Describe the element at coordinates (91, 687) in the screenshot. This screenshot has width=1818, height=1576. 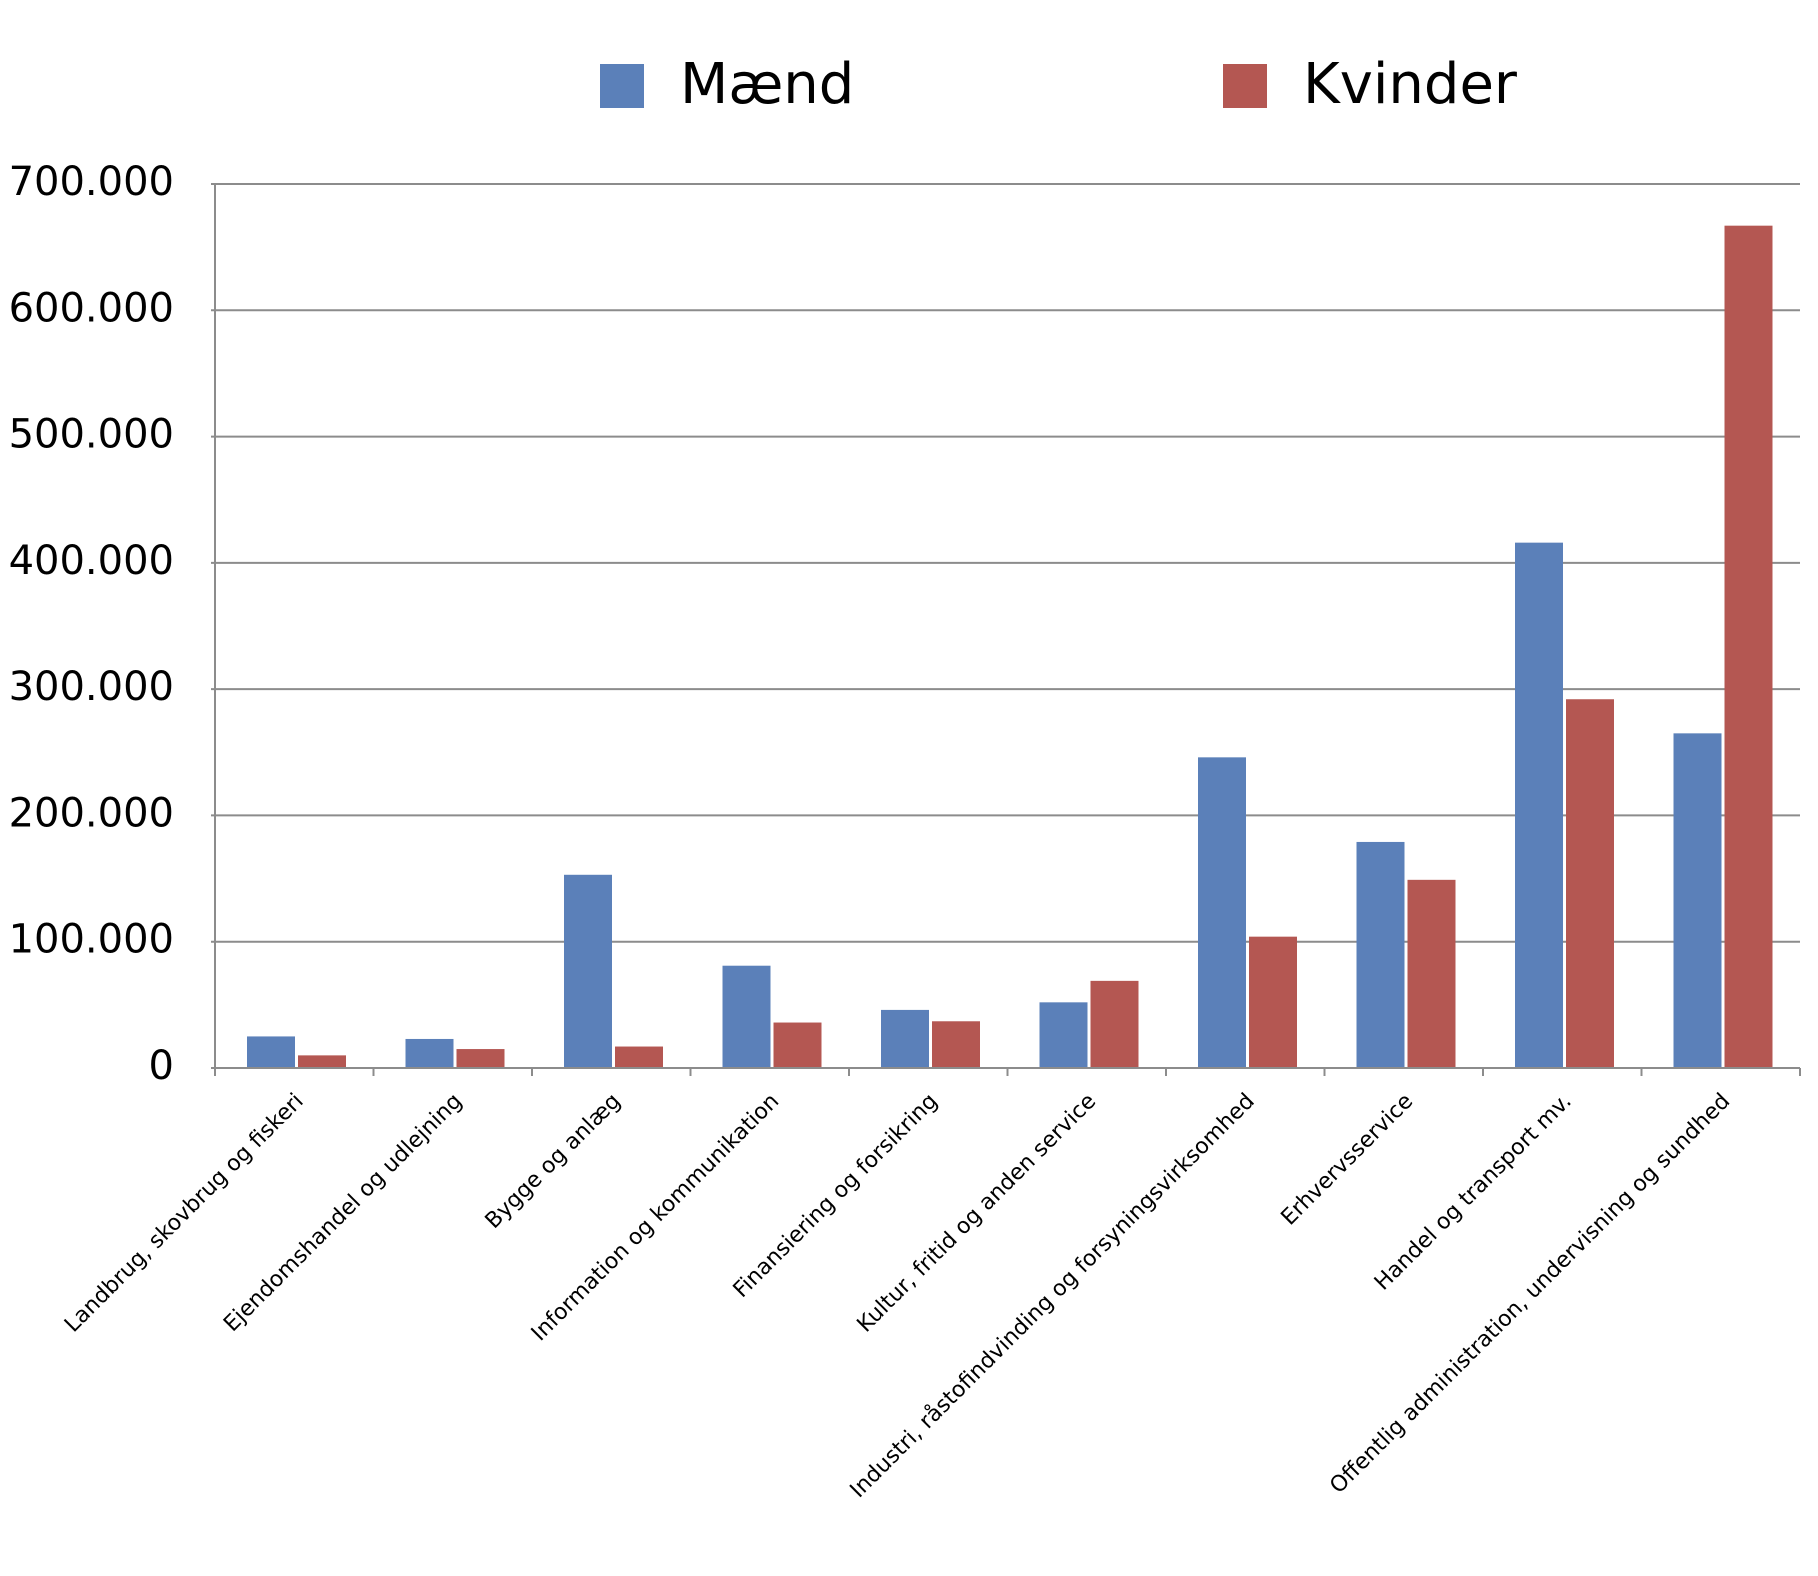
I see `y-tick-label: 300.000` at that location.